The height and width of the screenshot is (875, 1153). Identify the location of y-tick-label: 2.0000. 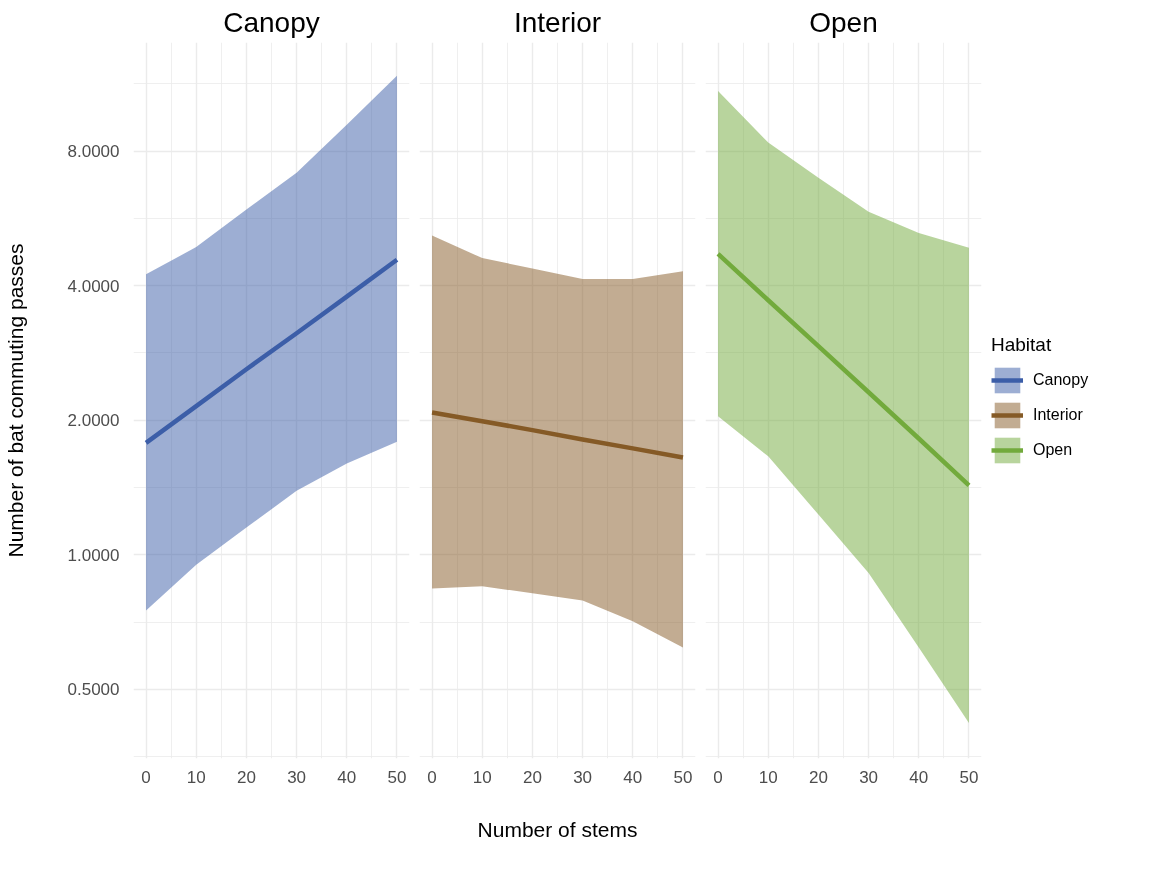
(93, 421).